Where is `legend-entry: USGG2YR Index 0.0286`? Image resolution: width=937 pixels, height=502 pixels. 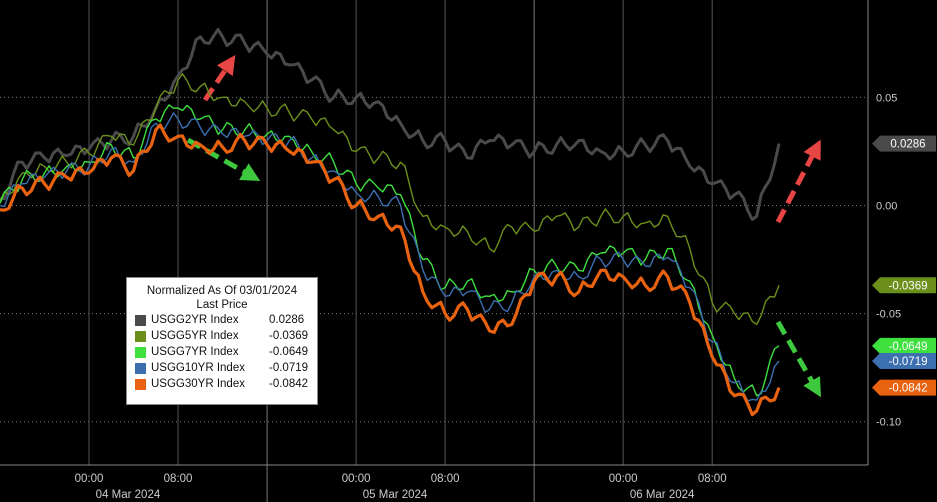 legend-entry: USGG2YR Index 0.0286 is located at coordinates (226, 320).